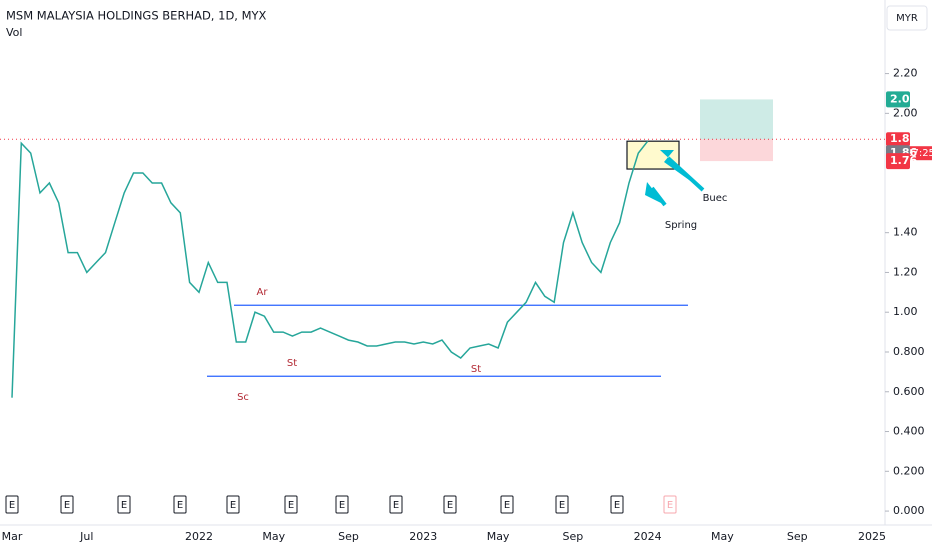 The image size is (932, 554). I want to click on y-tick-label: 0.000, so click(909, 510).